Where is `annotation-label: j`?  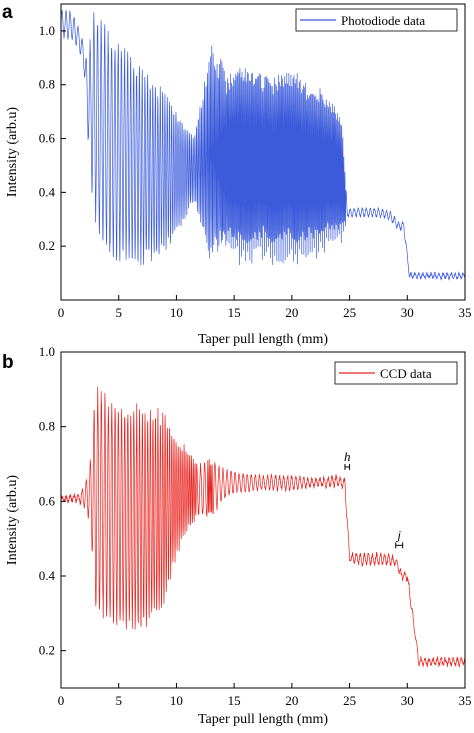
annotation-label: j is located at coordinates (398, 534).